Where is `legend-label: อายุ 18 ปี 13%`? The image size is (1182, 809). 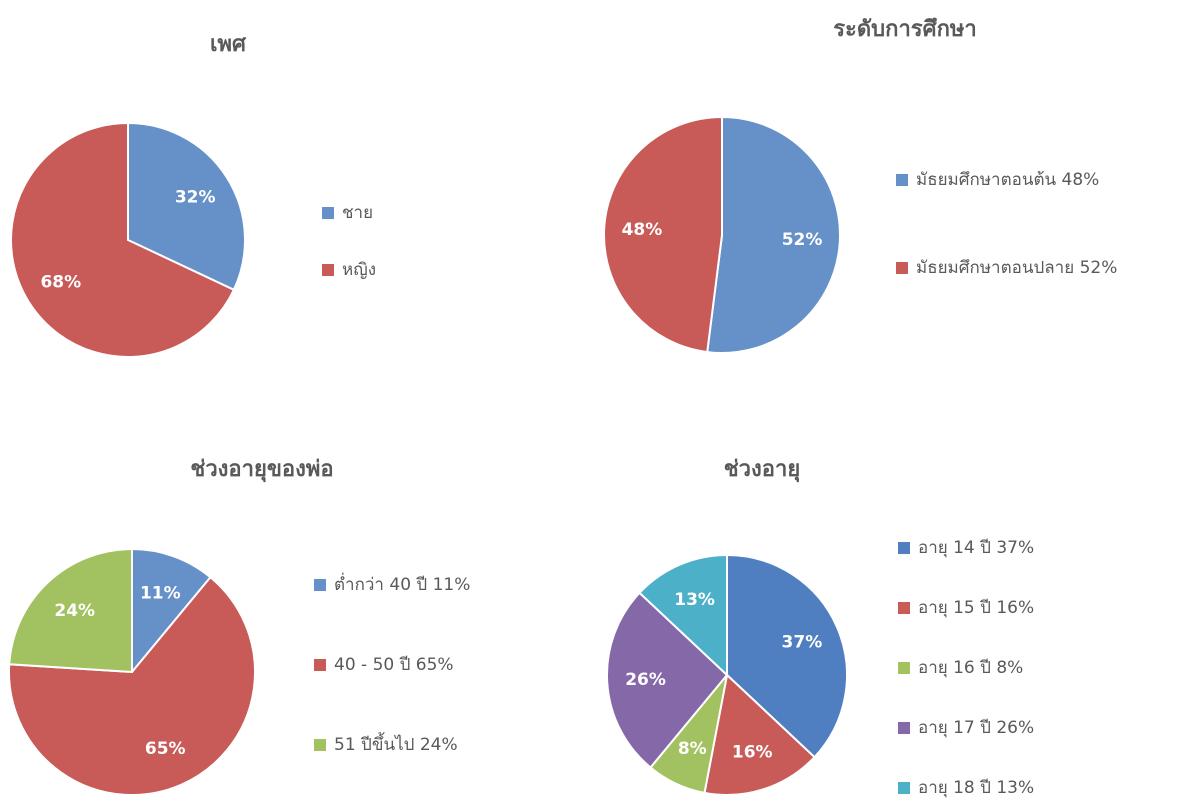
legend-label: อายุ 18 ปี 13% is located at coordinates (976, 788).